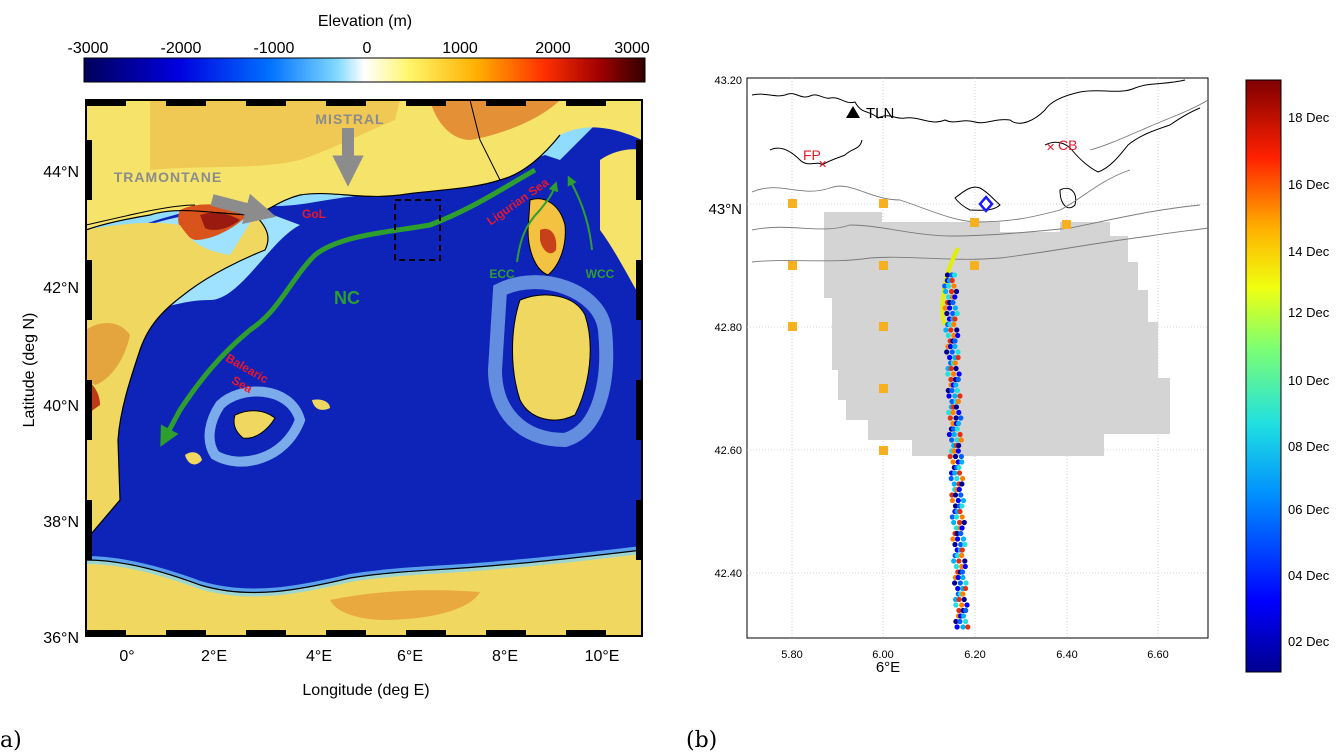  Describe the element at coordinates (974, 655) in the screenshot. I see `x-tick: 6.20` at that location.